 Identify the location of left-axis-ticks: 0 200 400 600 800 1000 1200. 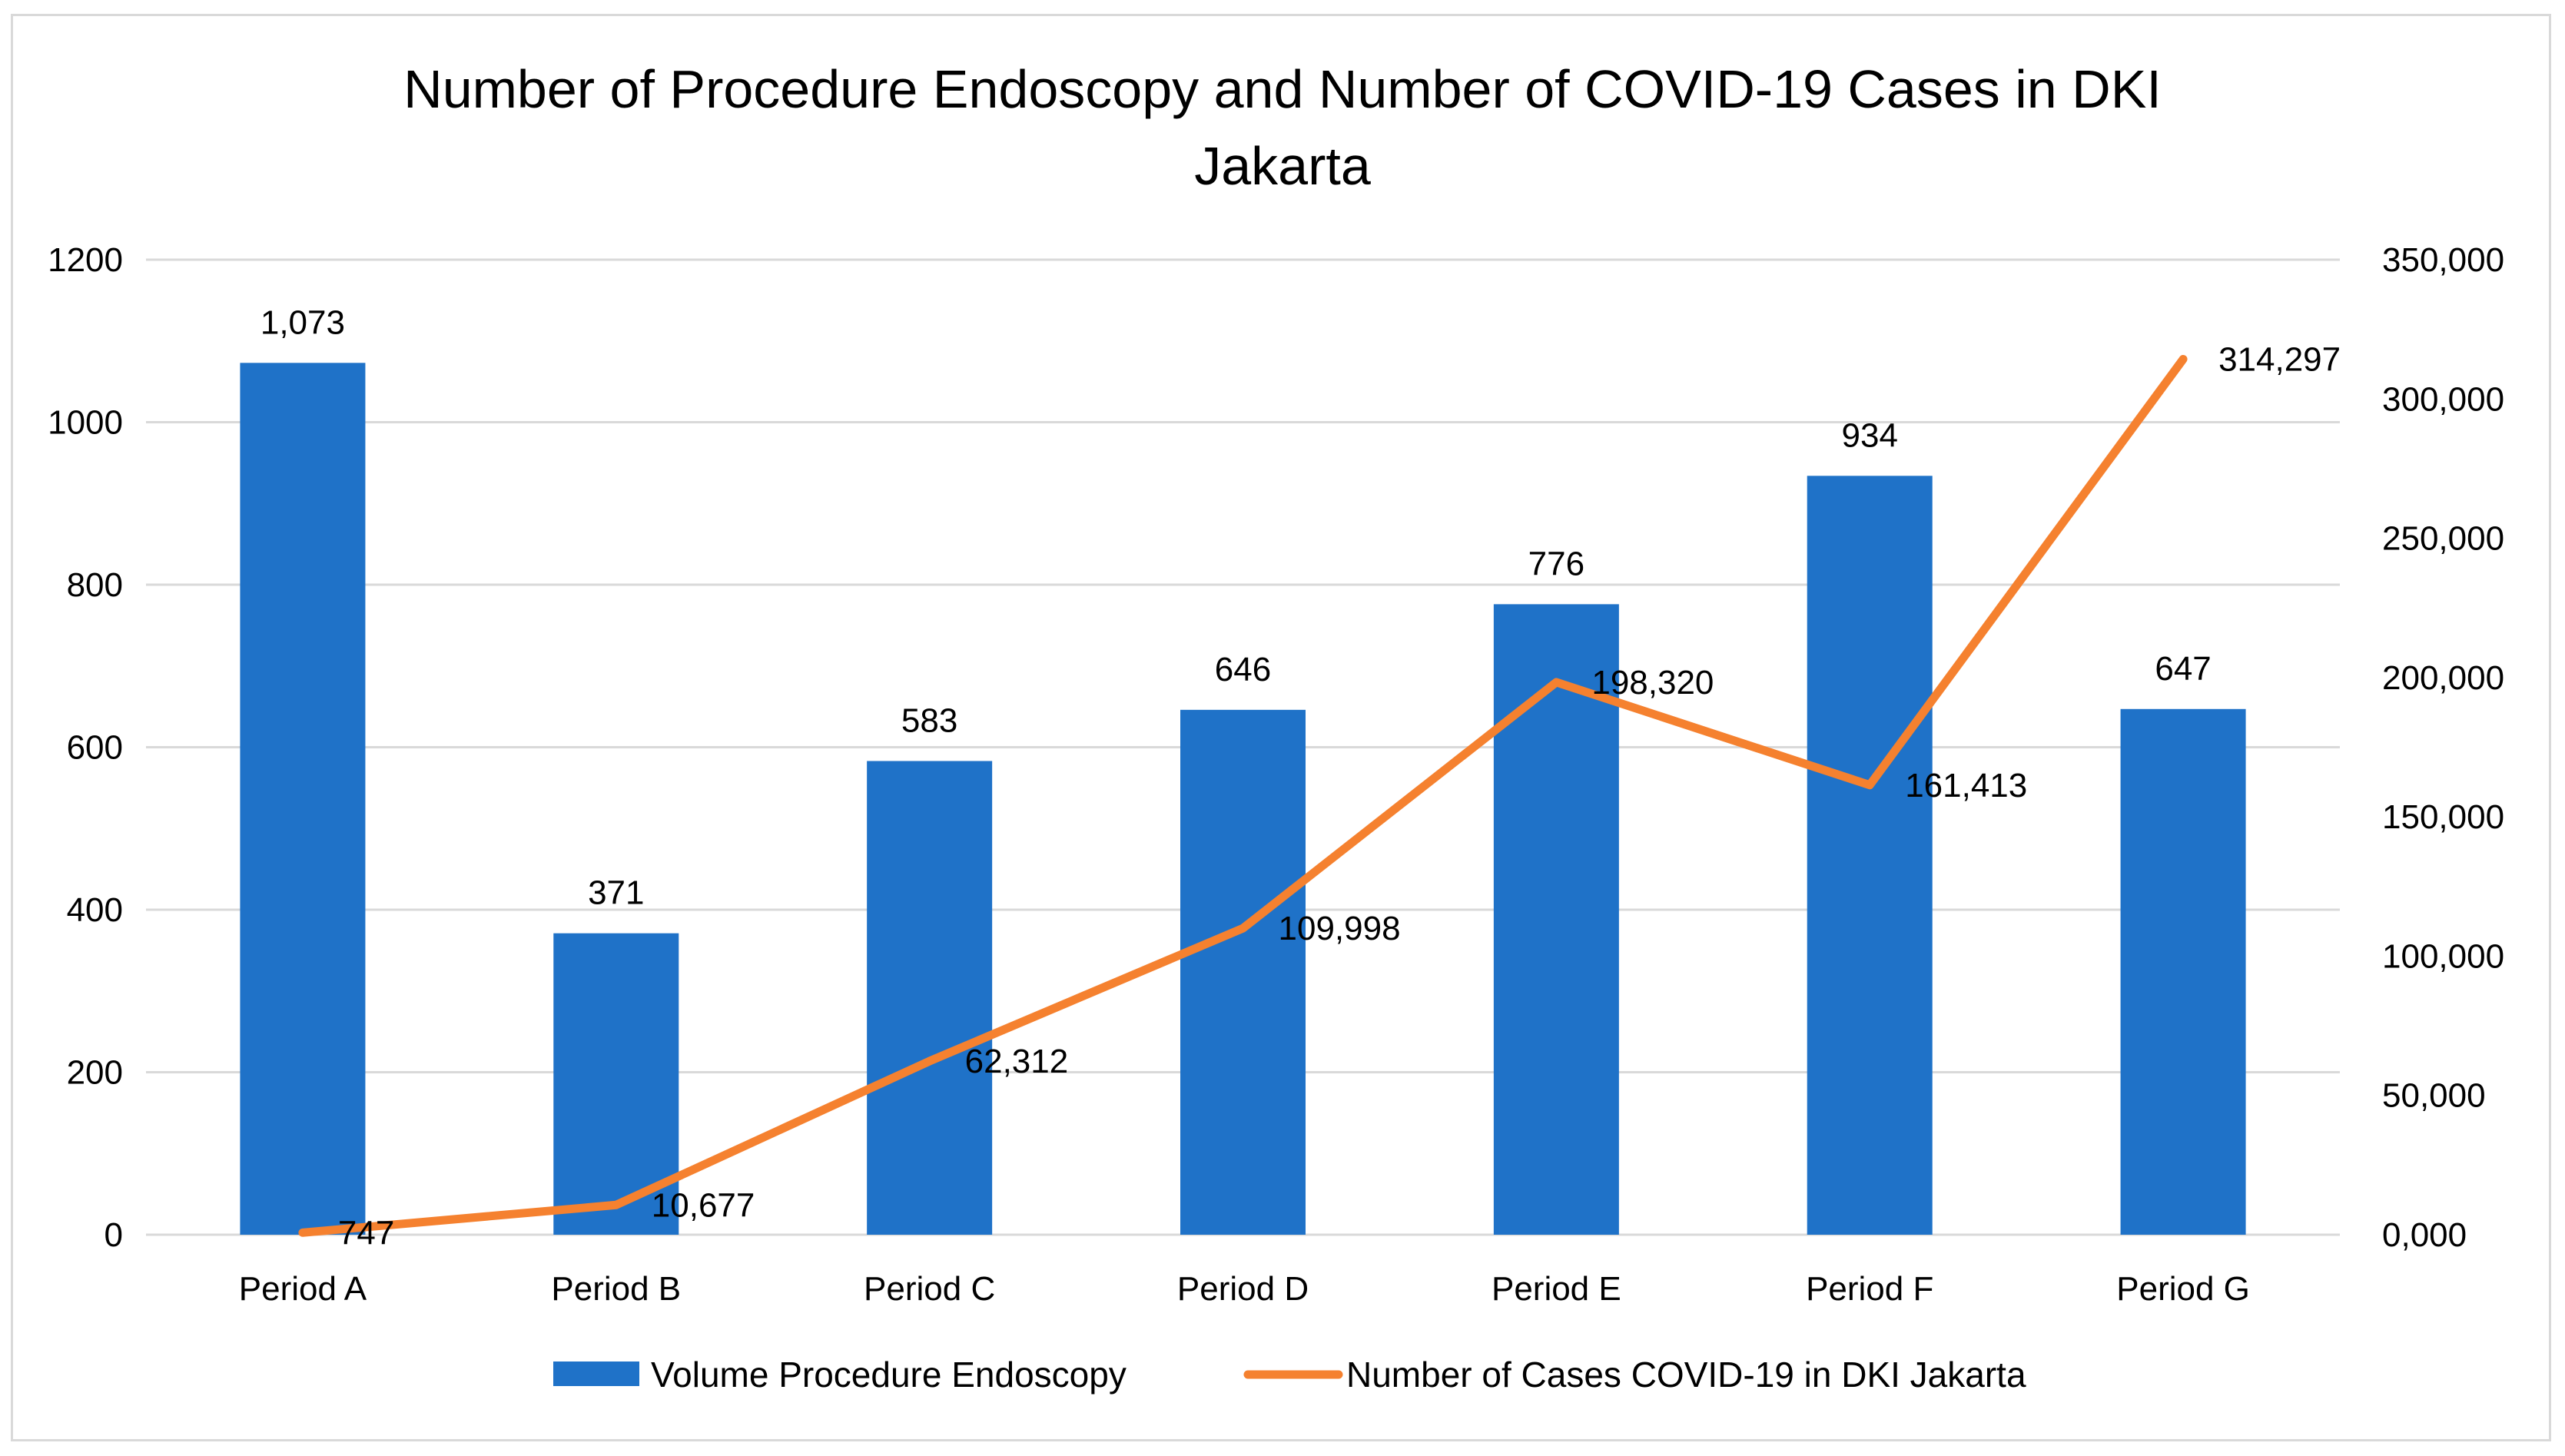
(85, 748).